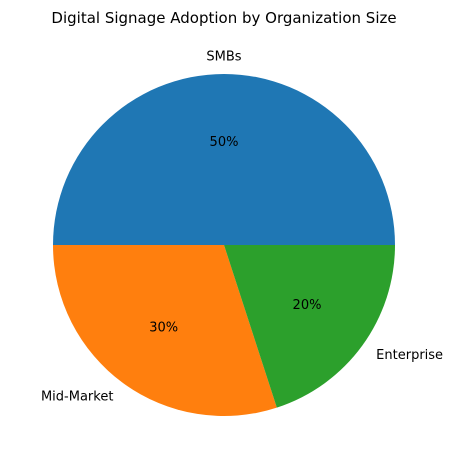 Image resolution: width=457 pixels, height=474 pixels. Describe the element at coordinates (223, 56) in the screenshot. I see `slice-label-smbs: SMBs` at that location.